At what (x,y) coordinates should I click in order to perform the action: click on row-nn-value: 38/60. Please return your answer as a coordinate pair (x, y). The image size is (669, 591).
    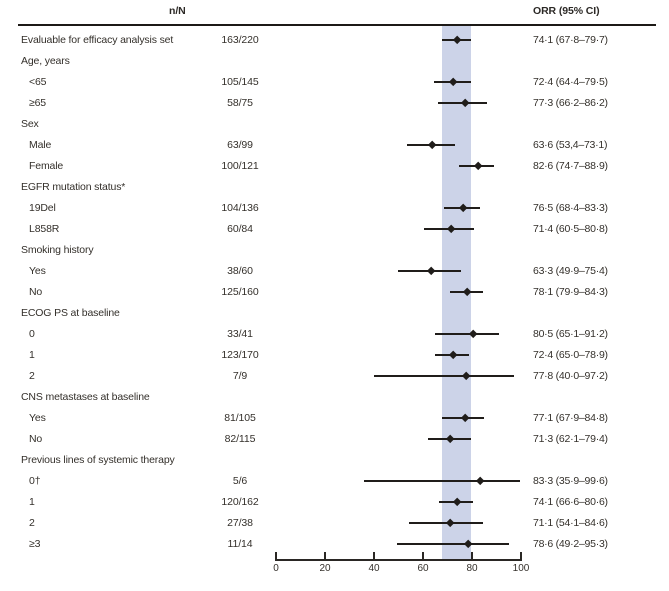
    Looking at the image, I should click on (240, 271).